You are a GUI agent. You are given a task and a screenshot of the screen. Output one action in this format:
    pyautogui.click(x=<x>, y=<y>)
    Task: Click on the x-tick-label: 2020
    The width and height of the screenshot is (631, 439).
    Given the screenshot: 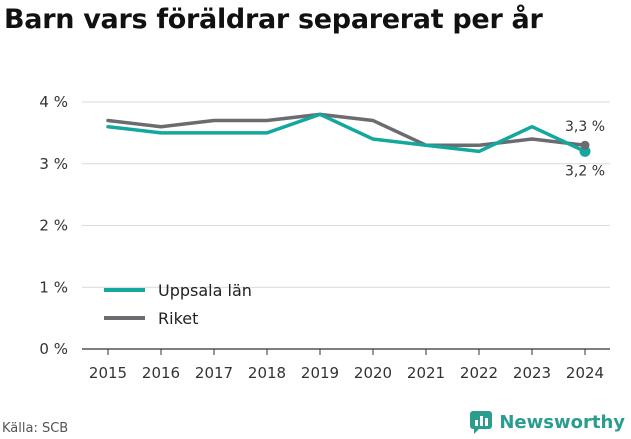 What is the action you would take?
    pyautogui.click(x=373, y=373)
    